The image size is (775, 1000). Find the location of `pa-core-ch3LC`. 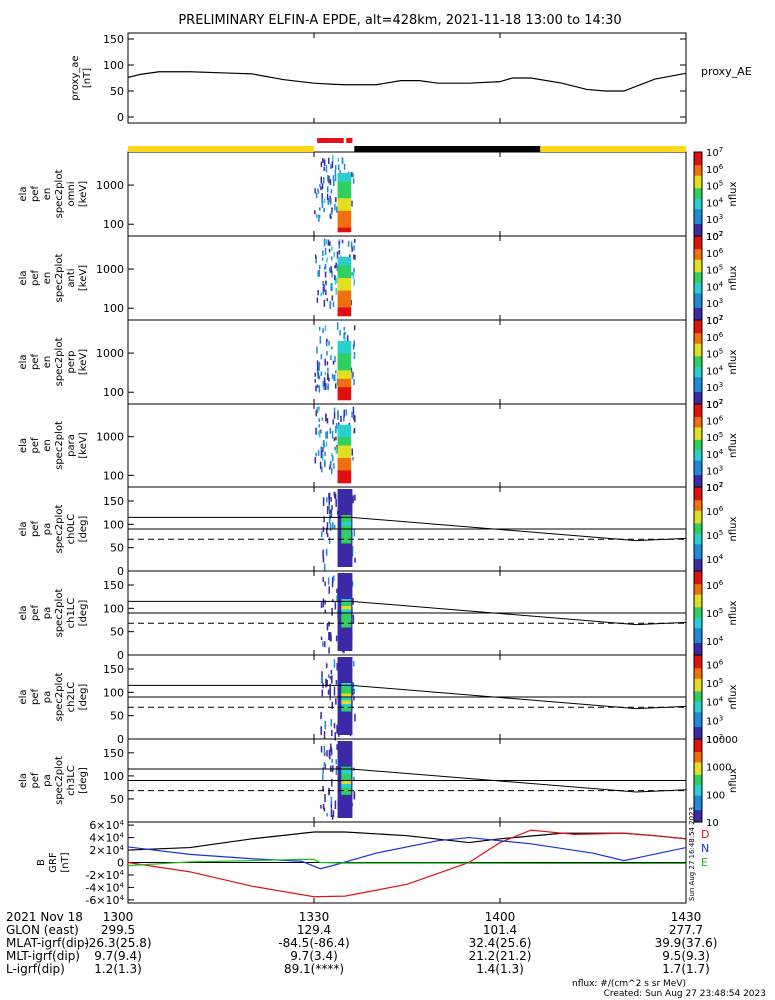

pa-core-ch3LC is located at coordinates (346, 779).